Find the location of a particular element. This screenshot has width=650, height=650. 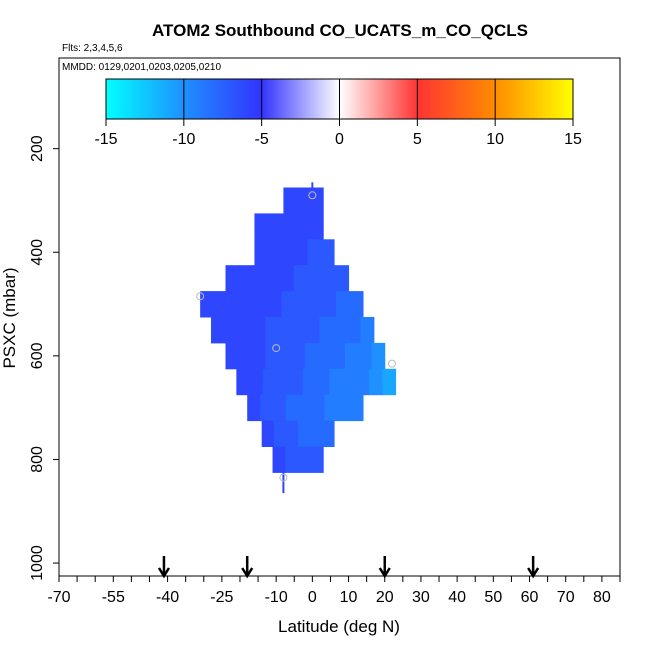

colorbar-tick-label: 15 is located at coordinates (573, 139).